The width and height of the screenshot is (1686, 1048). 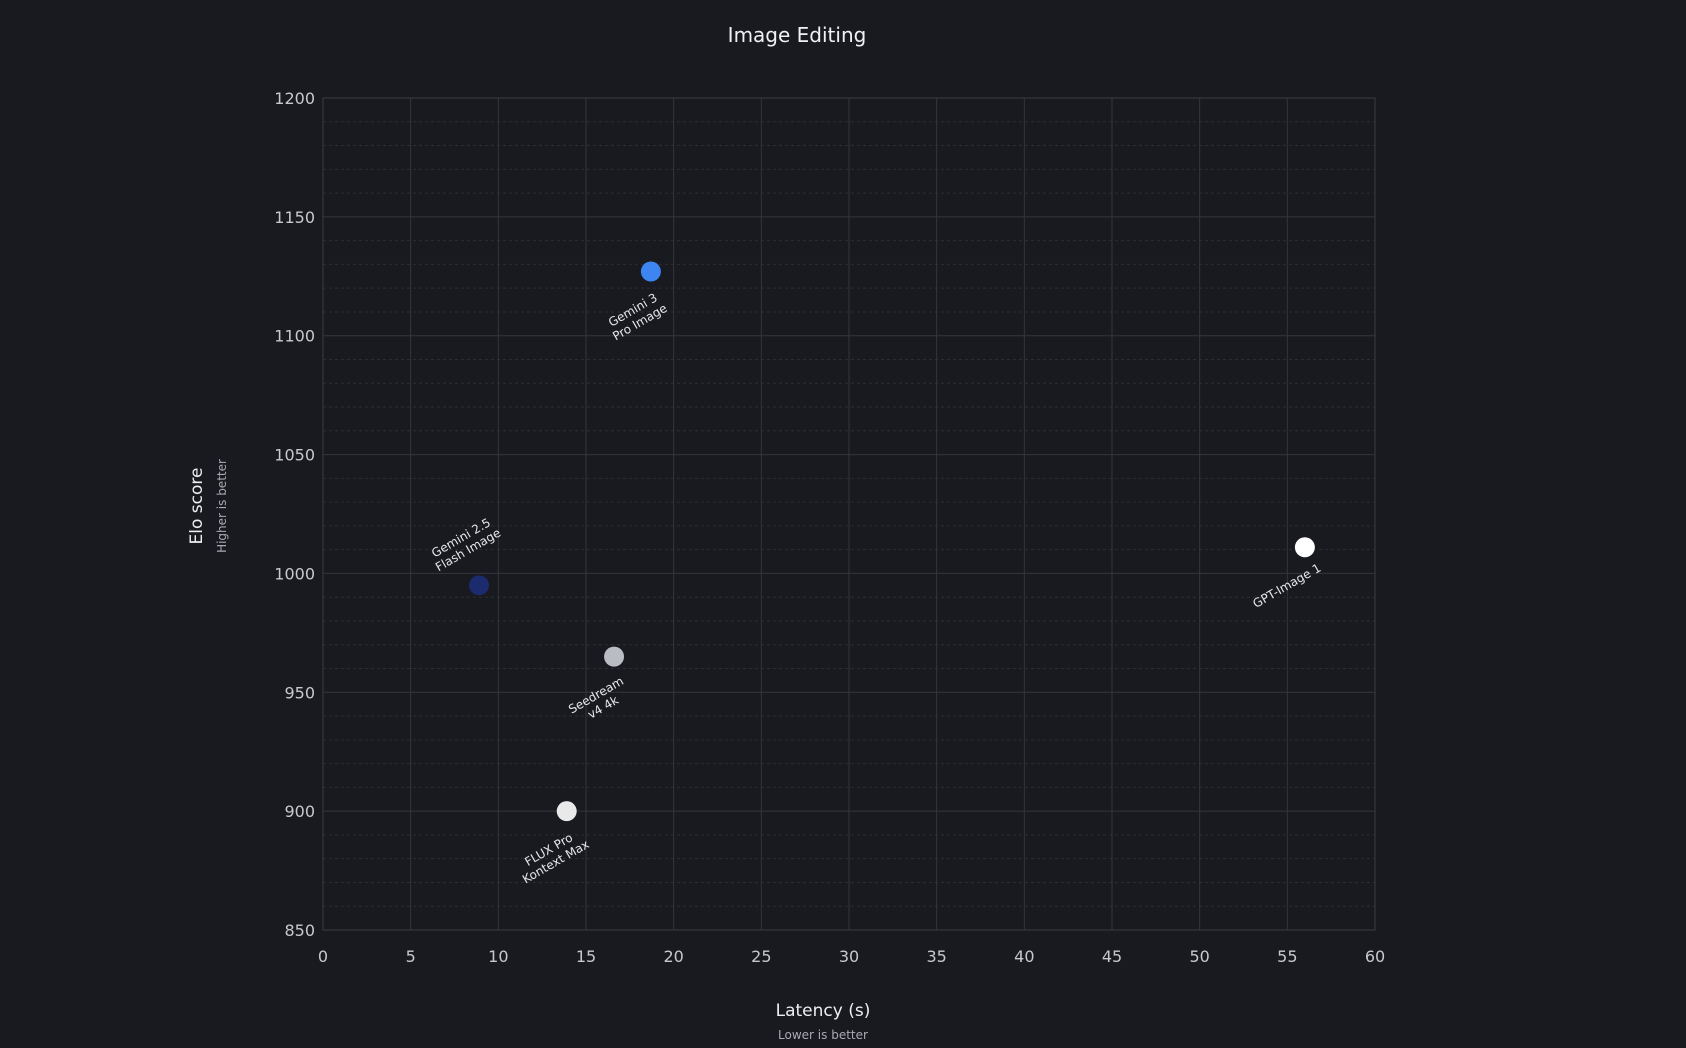 I want to click on point-label: Seedreamv4 4k, so click(x=599, y=701).